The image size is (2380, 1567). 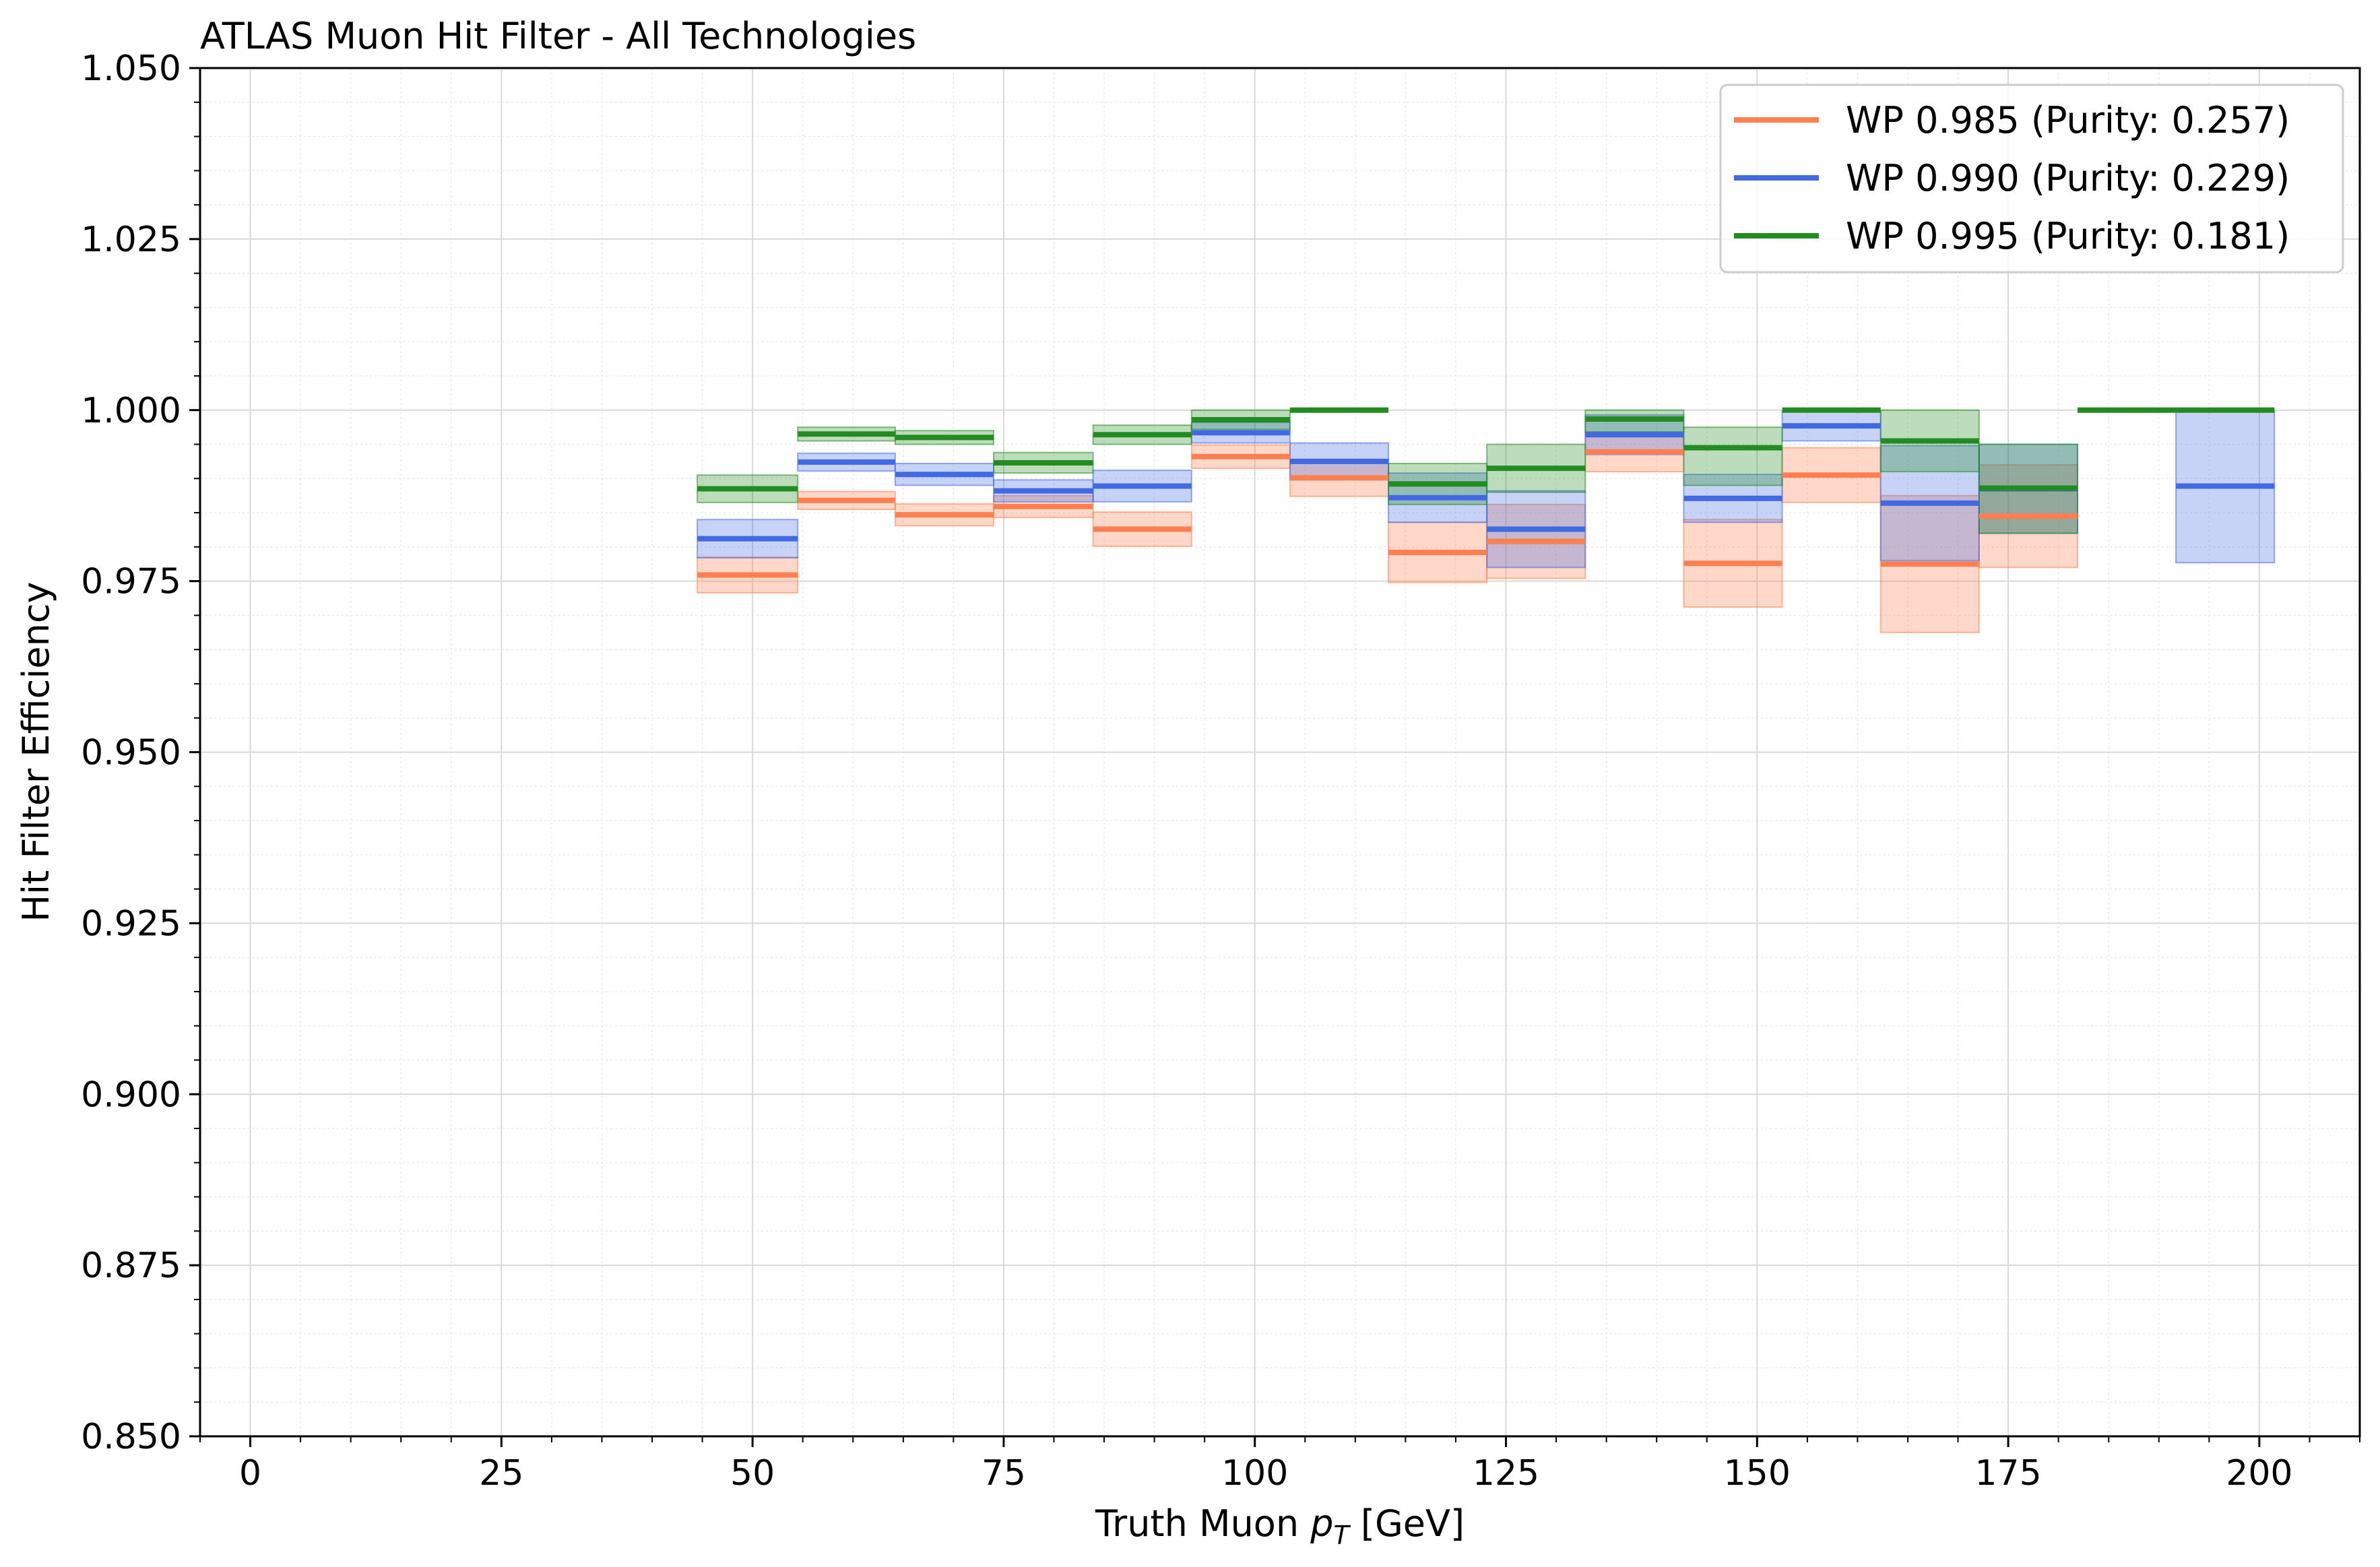 I want to click on x-tick-label: 25, so click(x=501, y=1473).